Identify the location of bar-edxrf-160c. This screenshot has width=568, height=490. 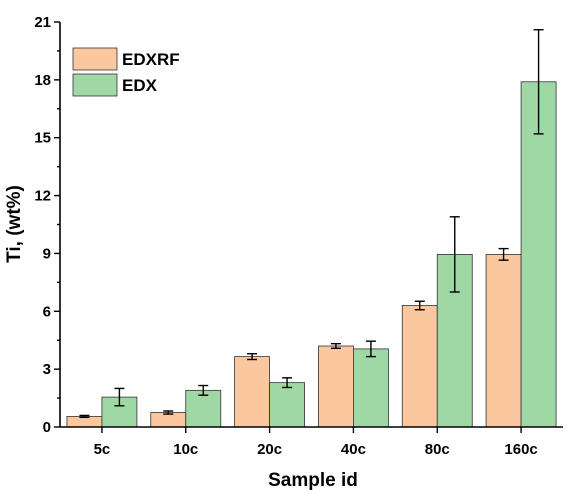
(503, 340).